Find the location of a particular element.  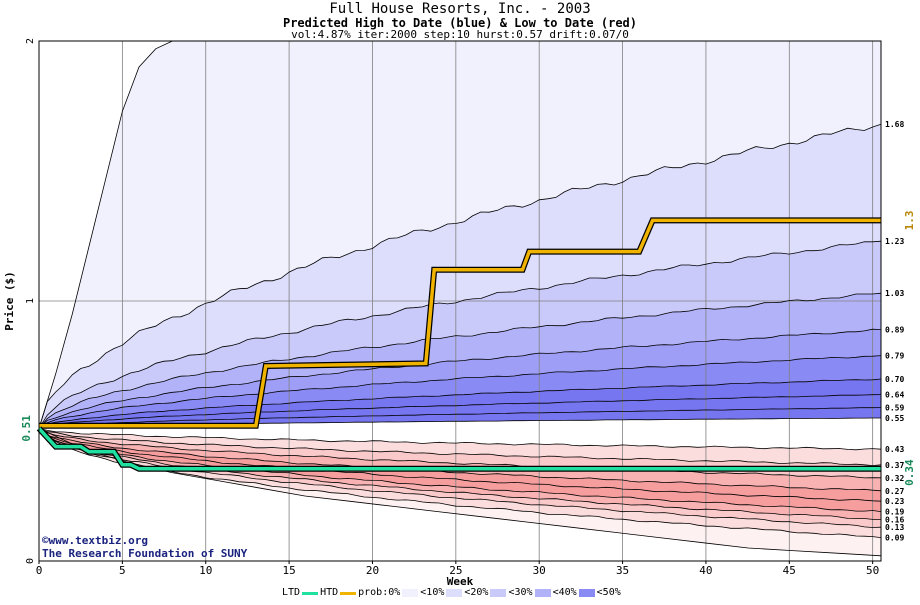

chart-title: Full House Resorts, Inc. - 2003 is located at coordinates (460, 9).